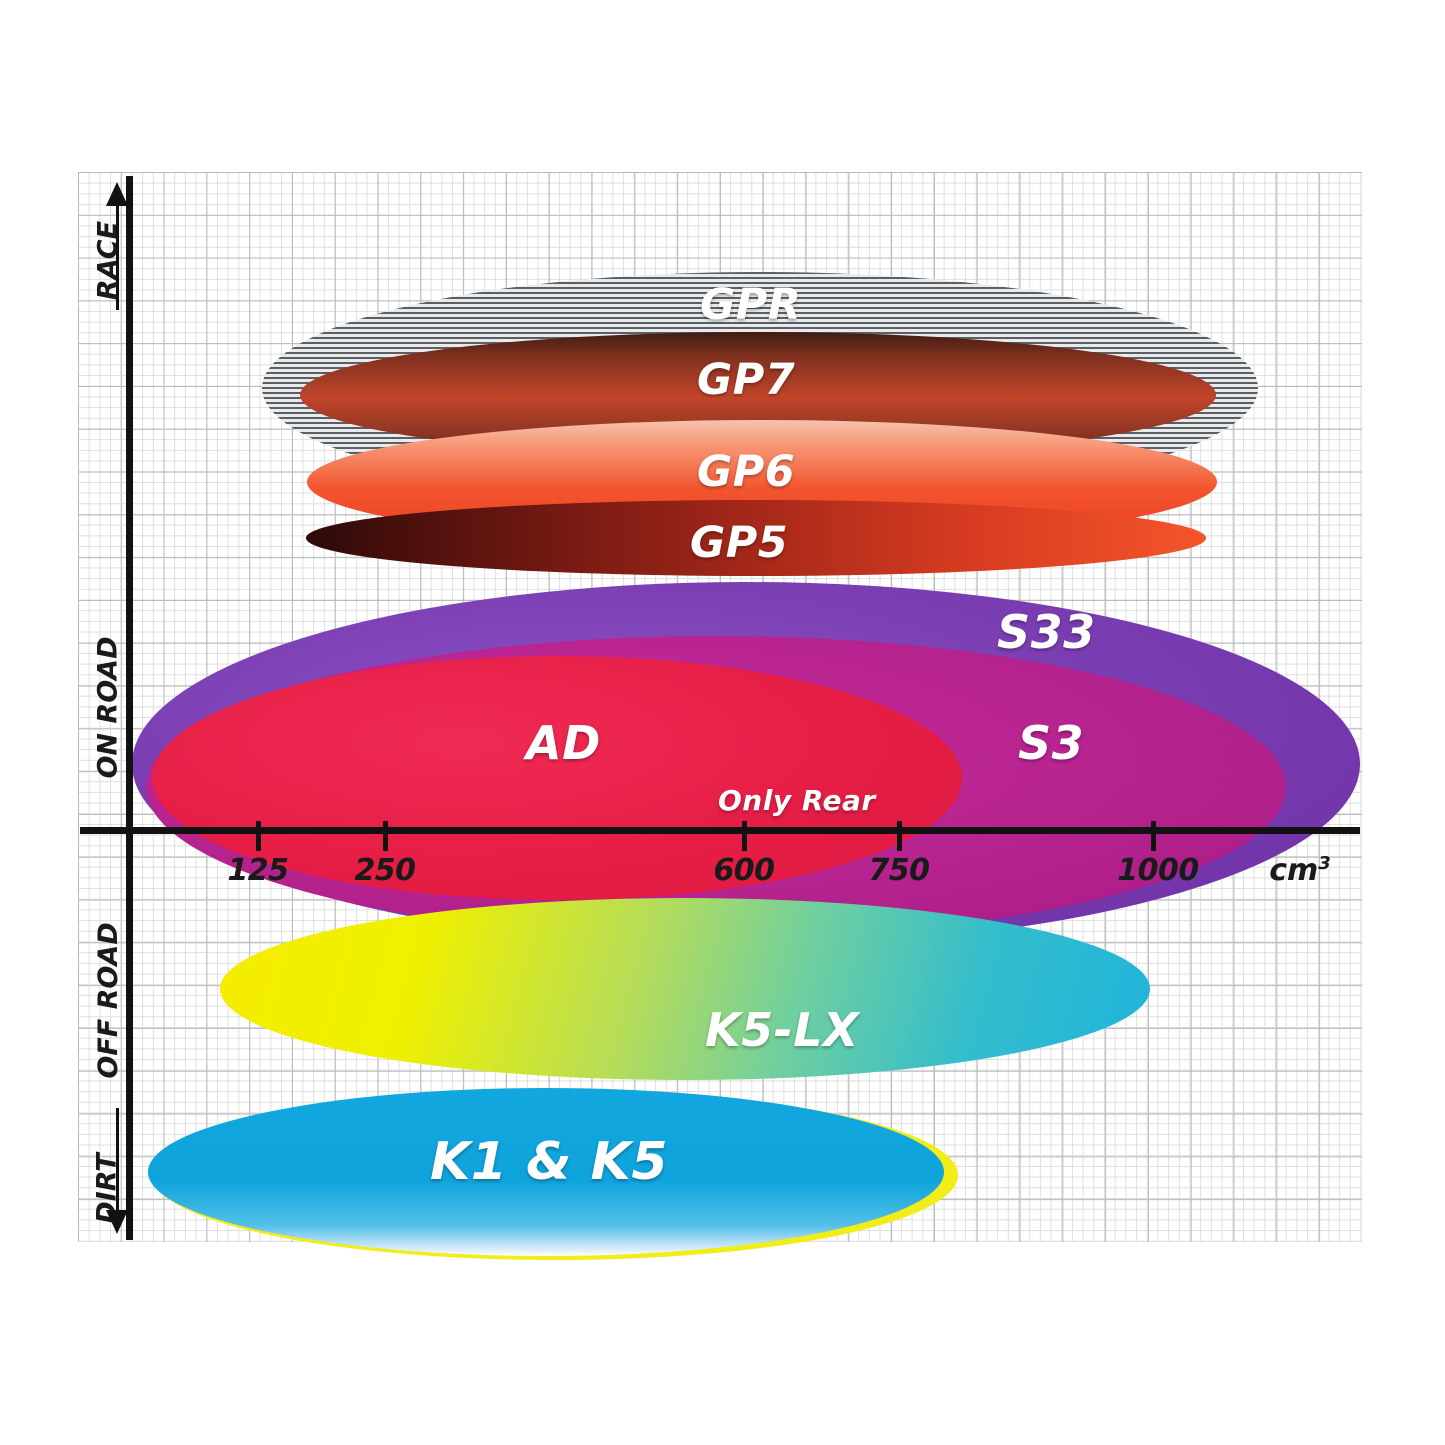 This screenshot has width=1445, height=1445. What do you see at coordinates (108, 1000) in the screenshot?
I see `y-axis-label-off-road: OFF ROAD` at bounding box center [108, 1000].